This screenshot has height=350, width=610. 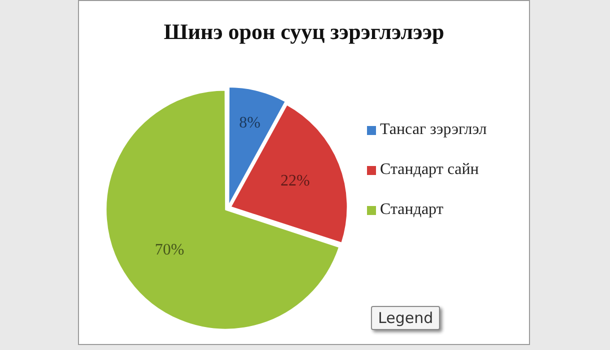 What do you see at coordinates (429, 170) in the screenshot?
I see `legend-label: Стандарт сайн` at bounding box center [429, 170].